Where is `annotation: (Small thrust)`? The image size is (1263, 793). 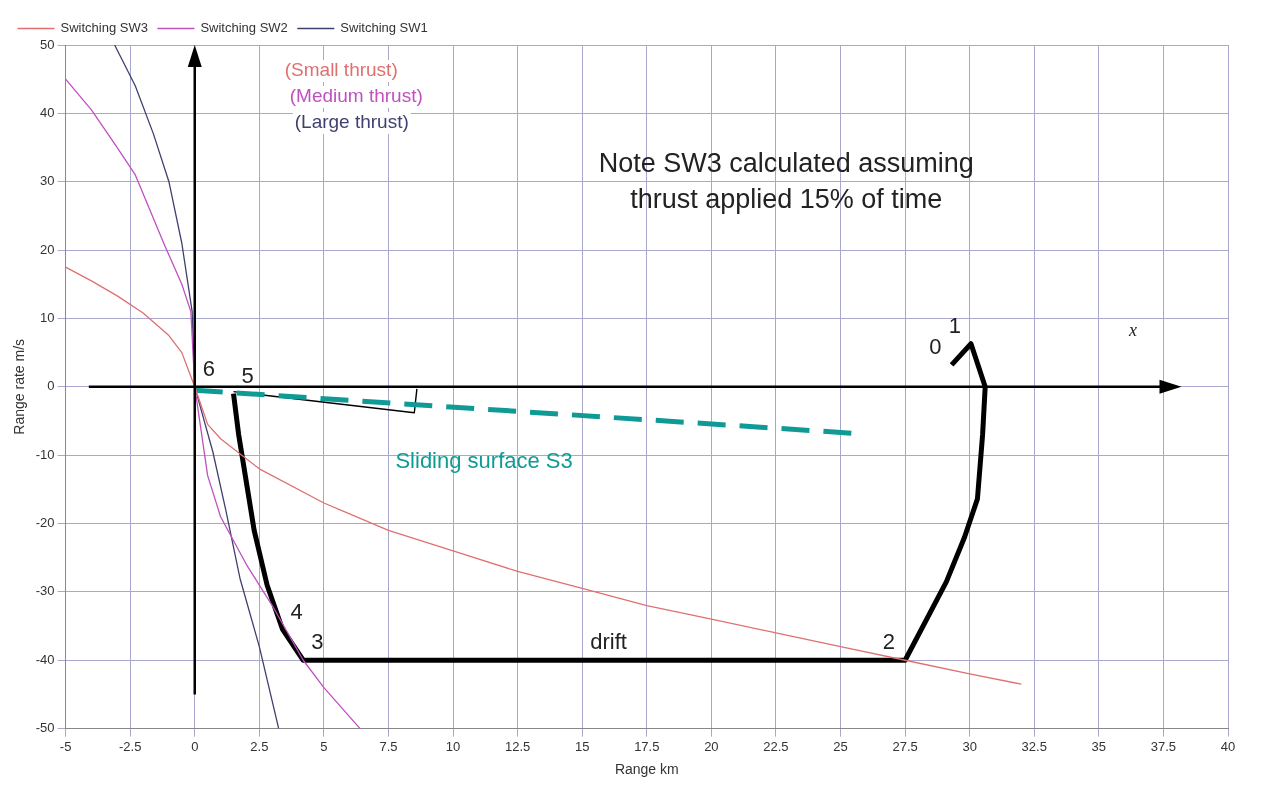 annotation: (Small thrust) is located at coordinates (341, 70).